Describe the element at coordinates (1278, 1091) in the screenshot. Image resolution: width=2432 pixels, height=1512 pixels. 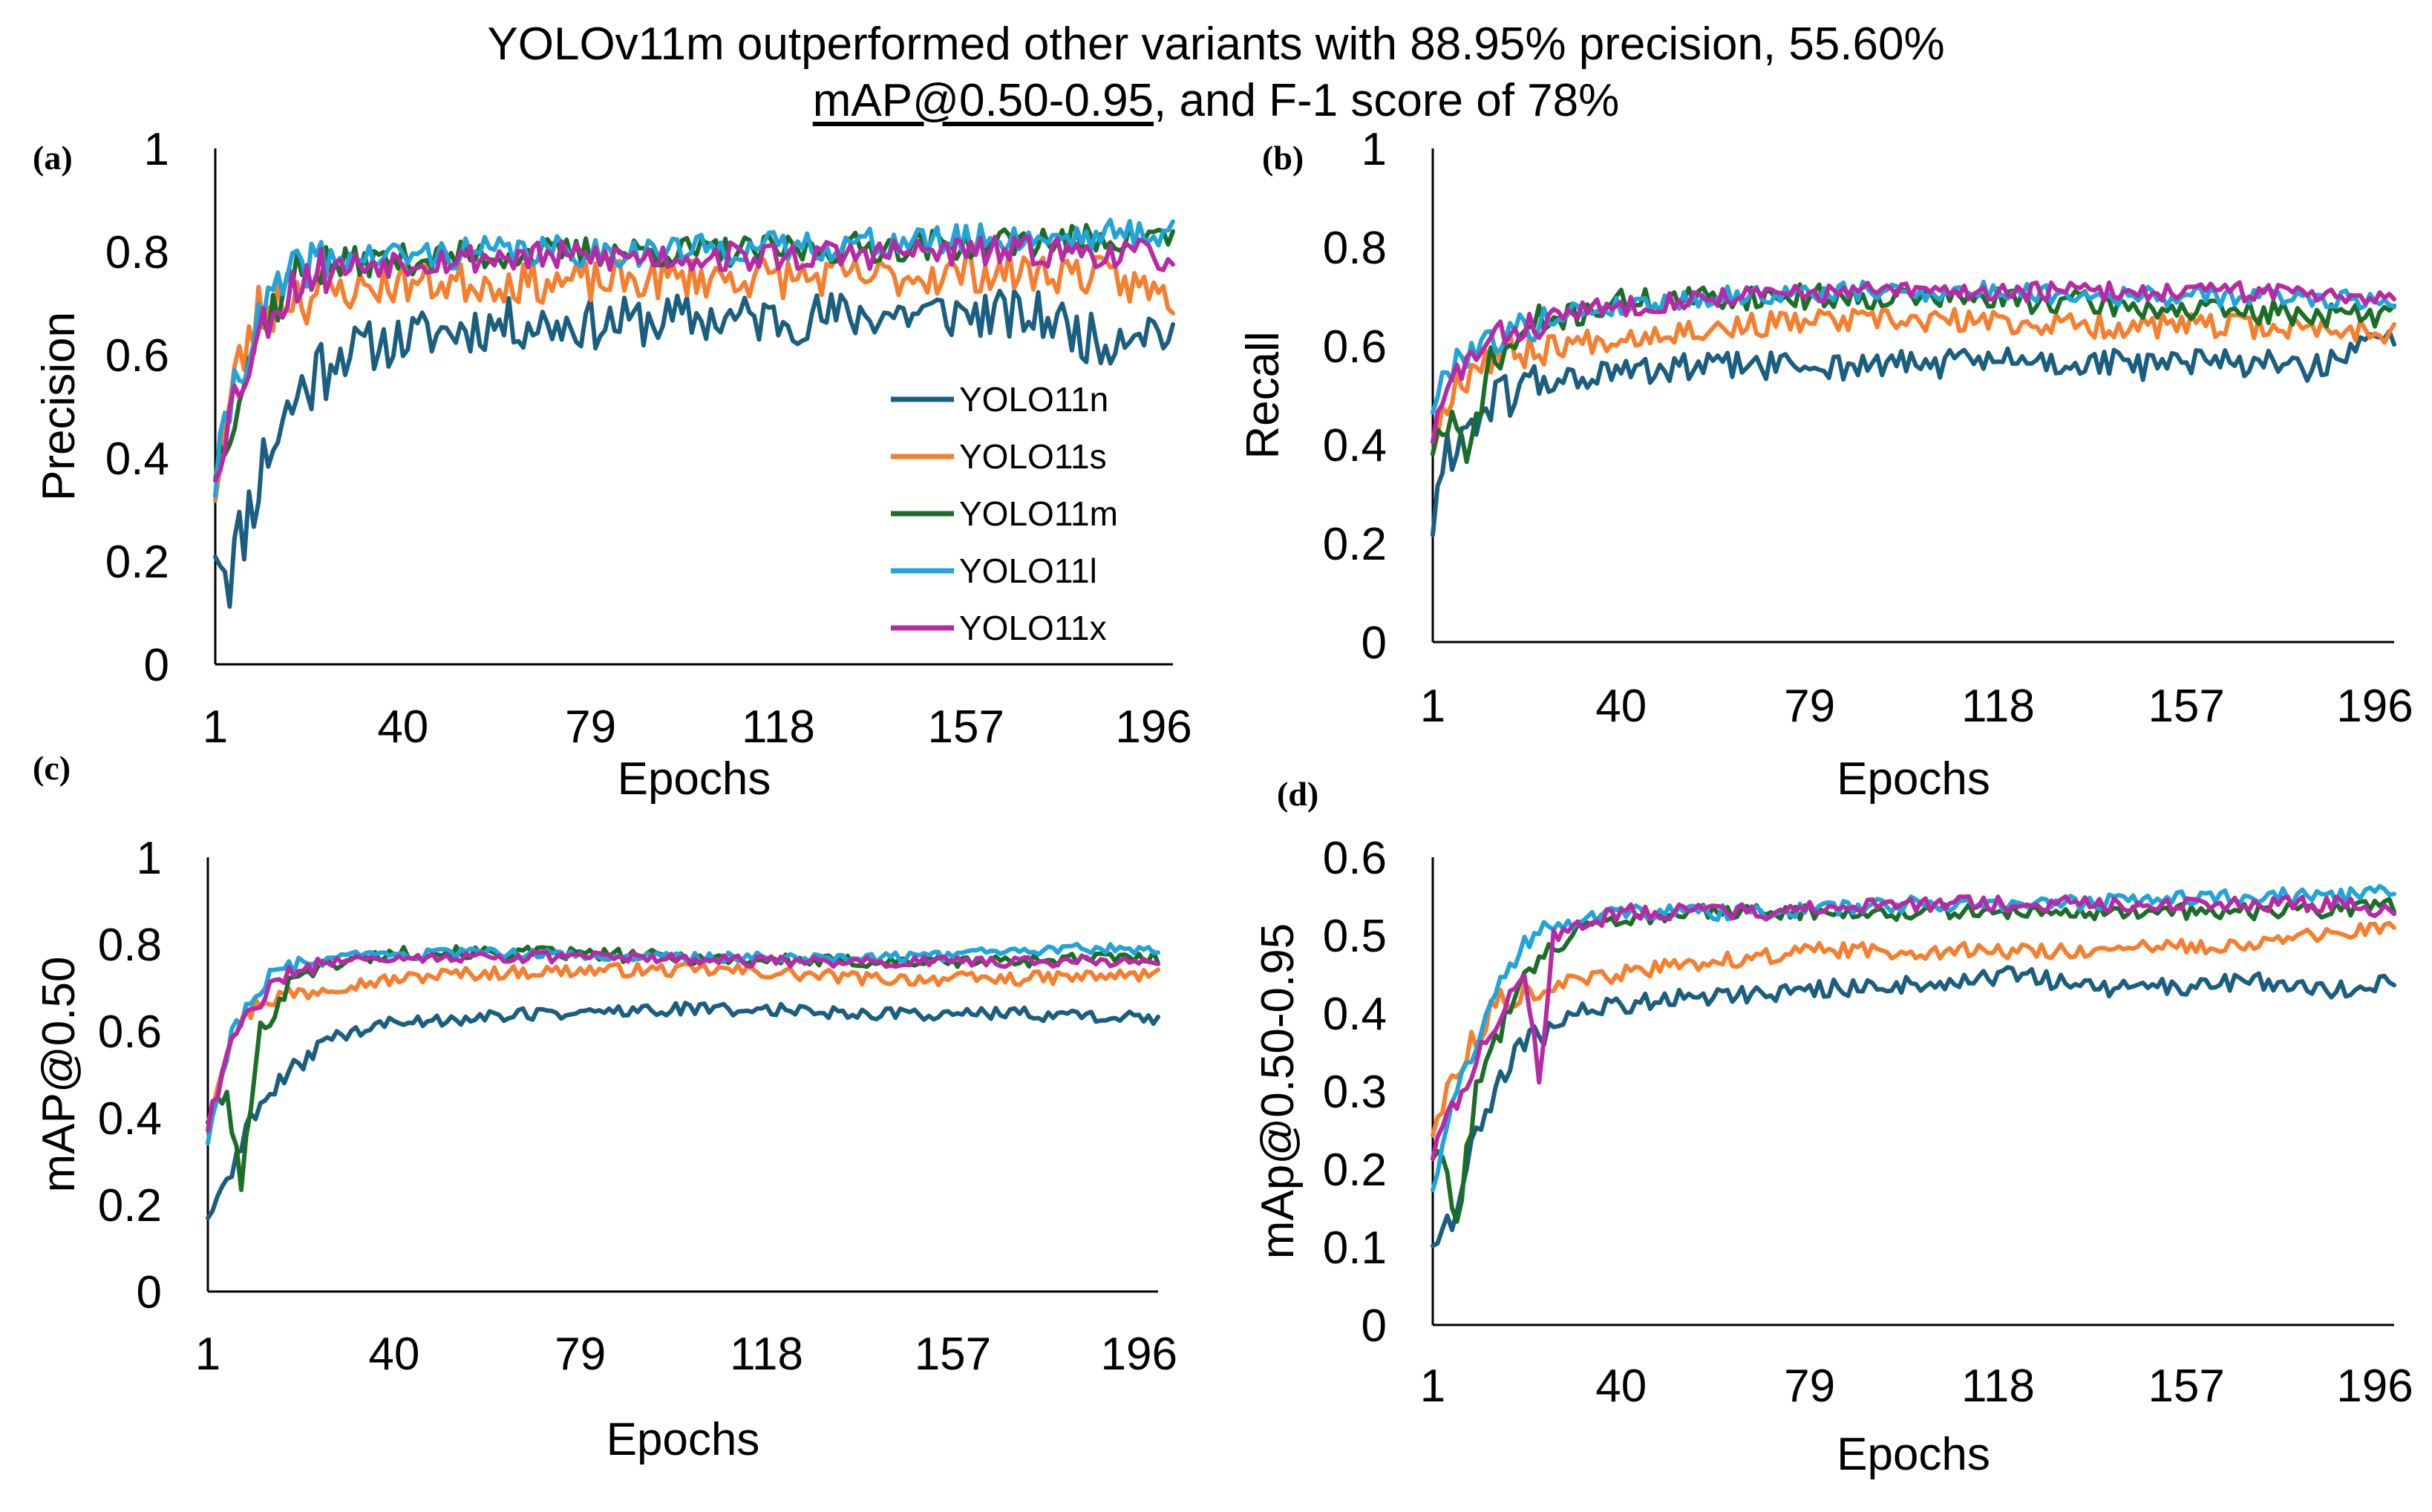
I see `y-axis-title: mAp@0.50-0.95` at that location.